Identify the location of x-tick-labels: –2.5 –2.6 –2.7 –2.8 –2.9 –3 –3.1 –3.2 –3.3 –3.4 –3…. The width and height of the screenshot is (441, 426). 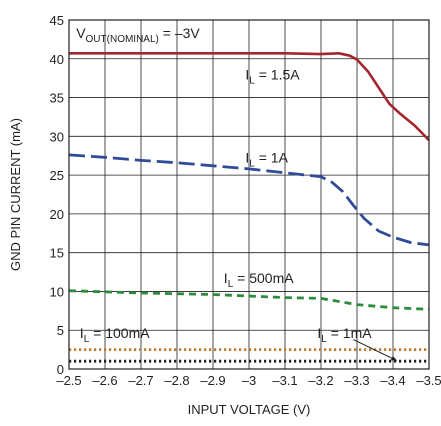
(248, 380).